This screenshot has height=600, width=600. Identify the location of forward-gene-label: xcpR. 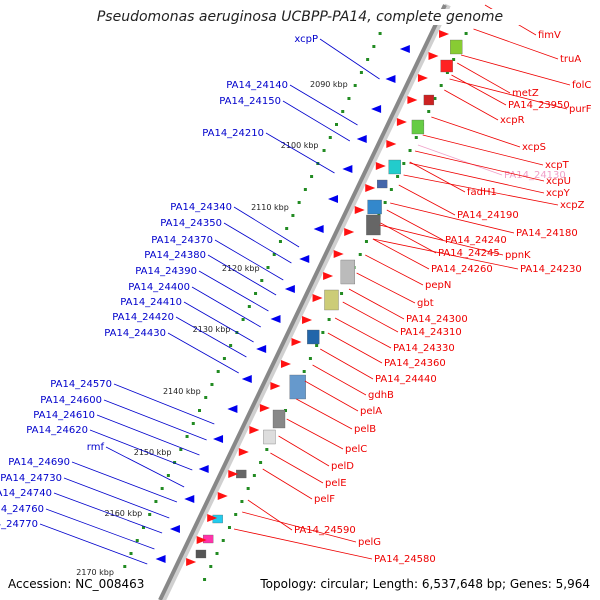
(512, 120).